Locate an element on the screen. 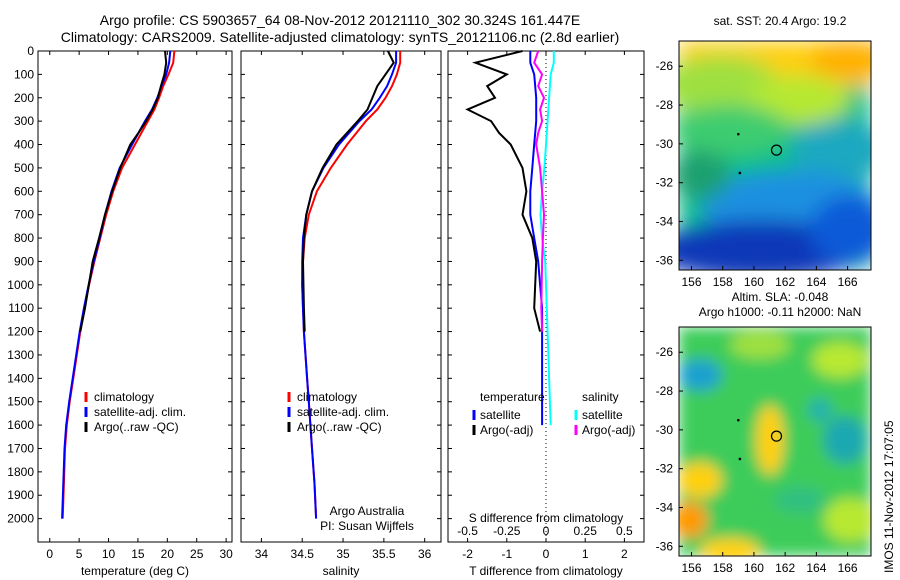 This screenshot has width=900, height=580. y-tick-label: 700 is located at coordinates (24, 215).